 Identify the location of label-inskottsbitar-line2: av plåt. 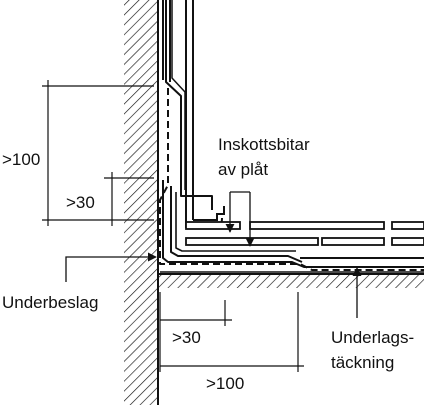
(243, 169).